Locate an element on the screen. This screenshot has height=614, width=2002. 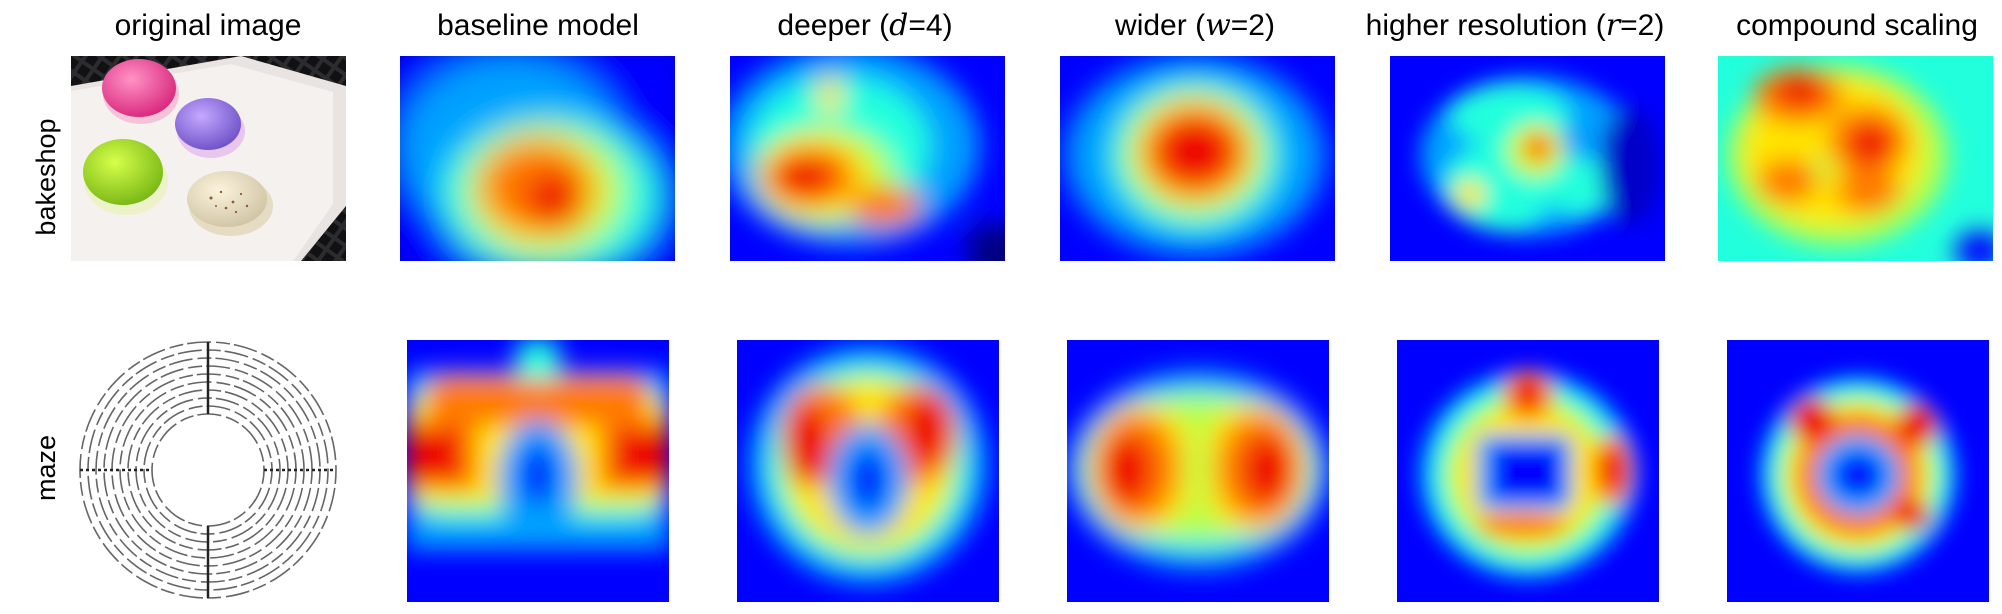
maze-original-image is located at coordinates (208, 470).